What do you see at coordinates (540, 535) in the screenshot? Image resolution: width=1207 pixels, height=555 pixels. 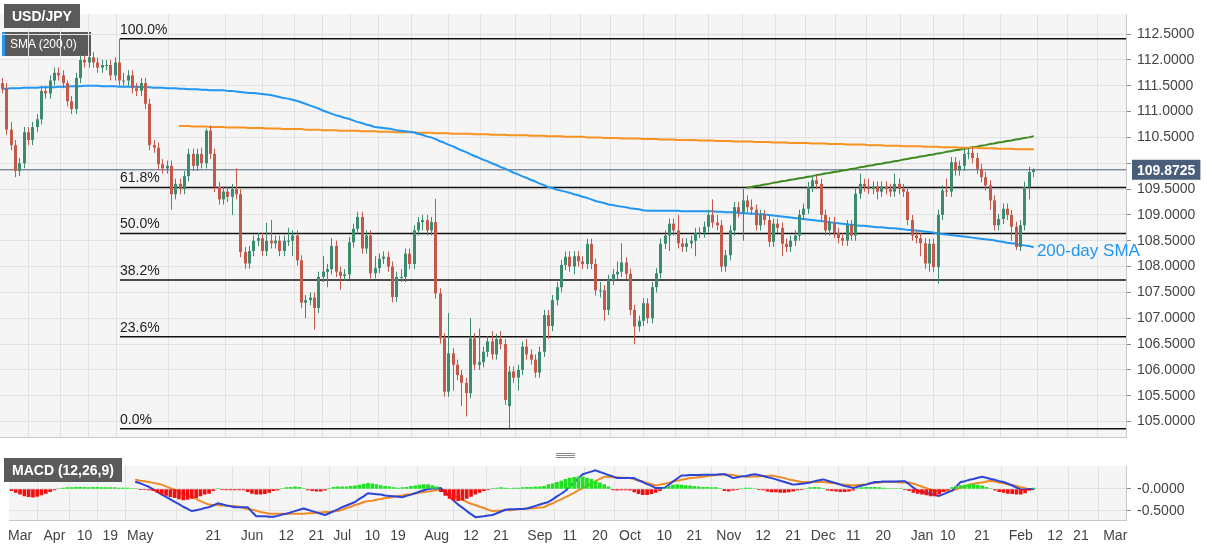 I see `x-tick-label: Sep` at bounding box center [540, 535].